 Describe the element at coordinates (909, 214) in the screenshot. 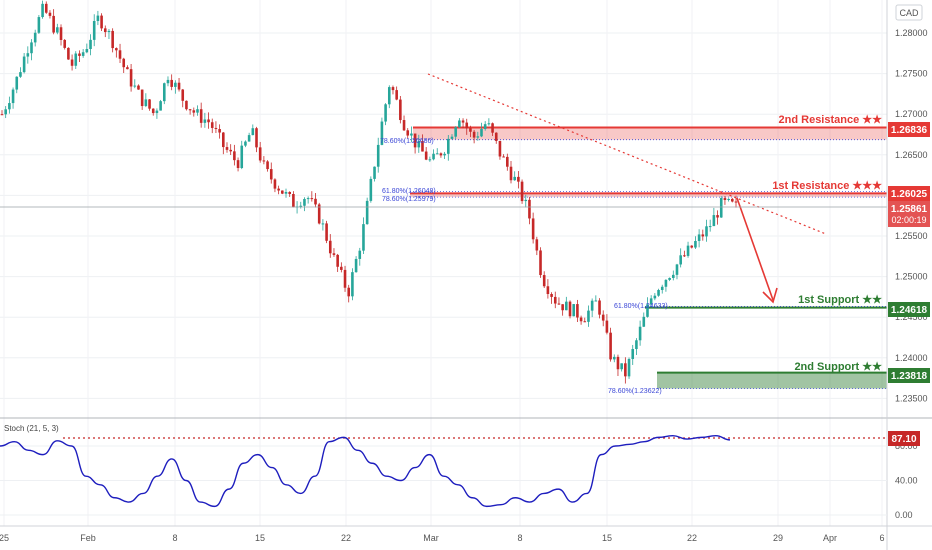

I see `current-price-tag: 1.25861 02:00:19` at that location.